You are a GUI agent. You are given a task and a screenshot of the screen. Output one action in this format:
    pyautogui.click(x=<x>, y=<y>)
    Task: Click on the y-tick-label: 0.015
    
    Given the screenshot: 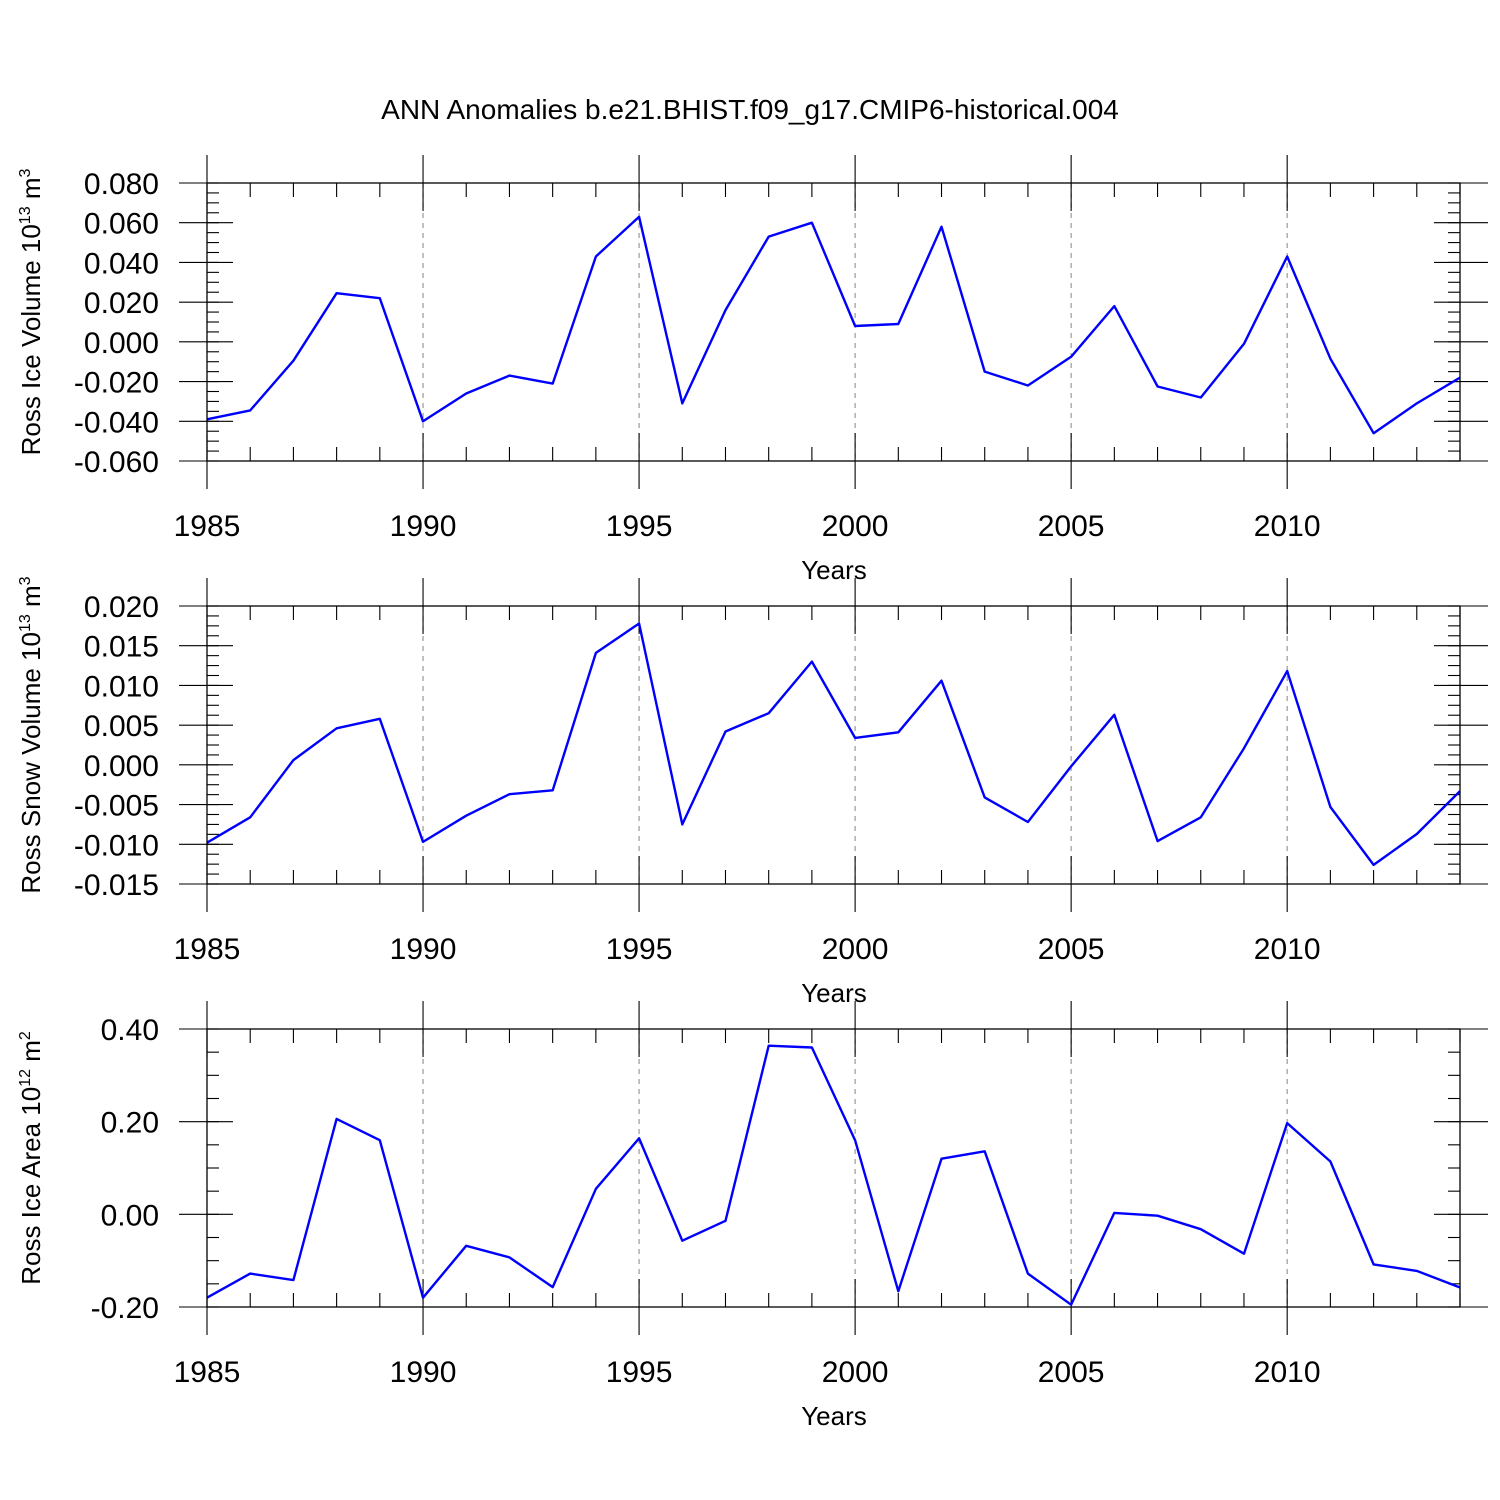 What is the action you would take?
    pyautogui.click(x=121, y=647)
    